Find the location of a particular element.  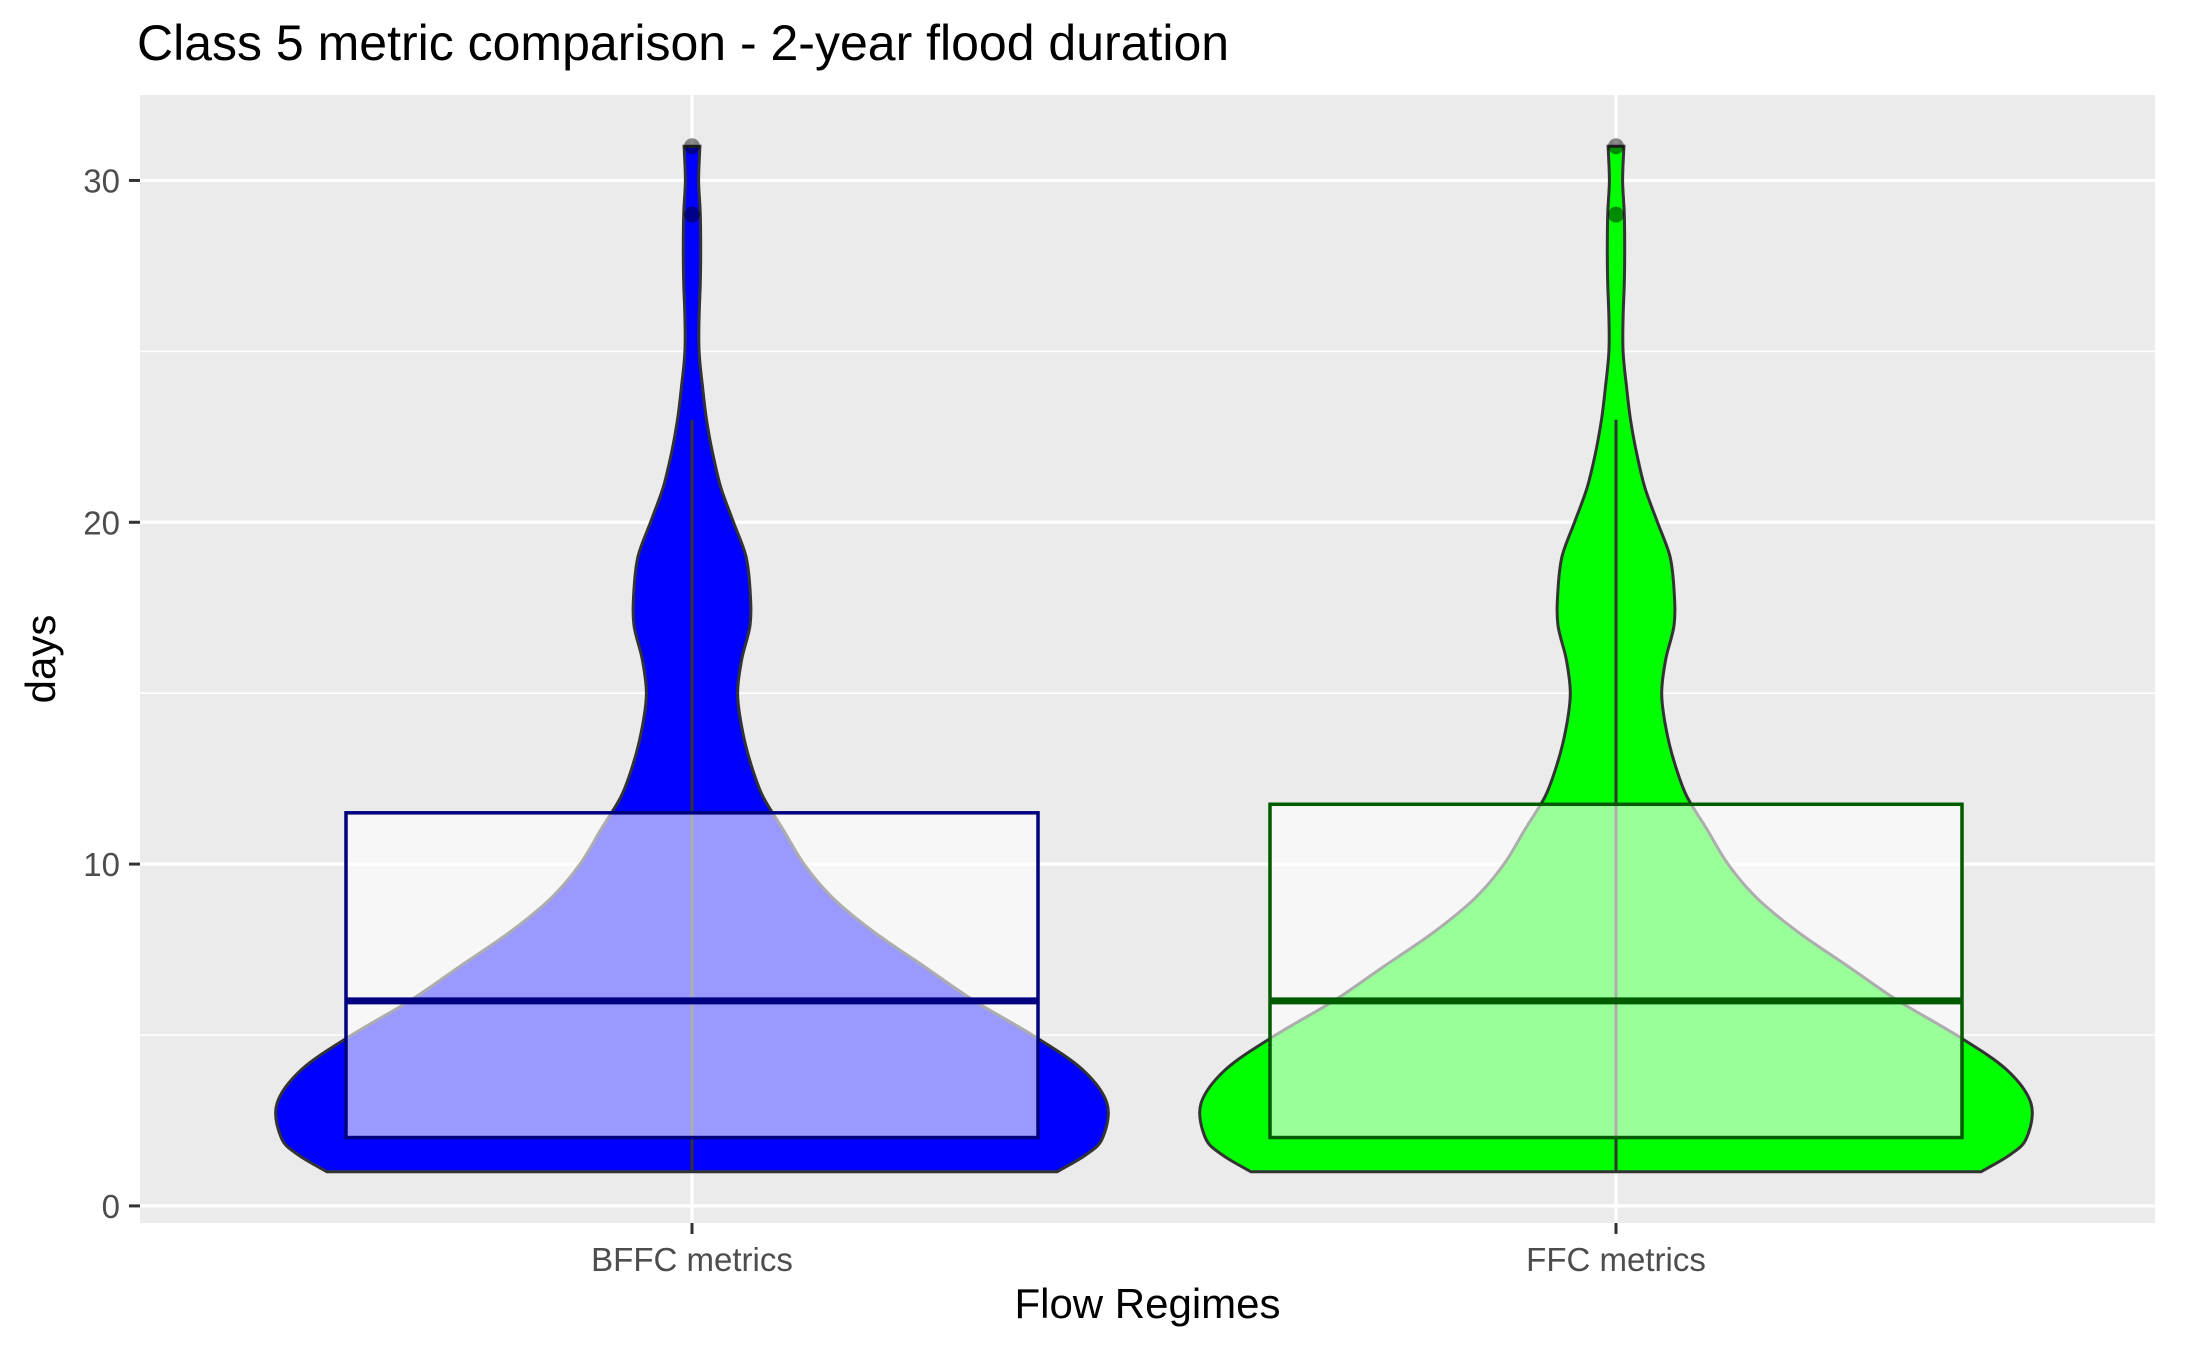

x-tick-label: BFFC metrics is located at coordinates (692, 1259).